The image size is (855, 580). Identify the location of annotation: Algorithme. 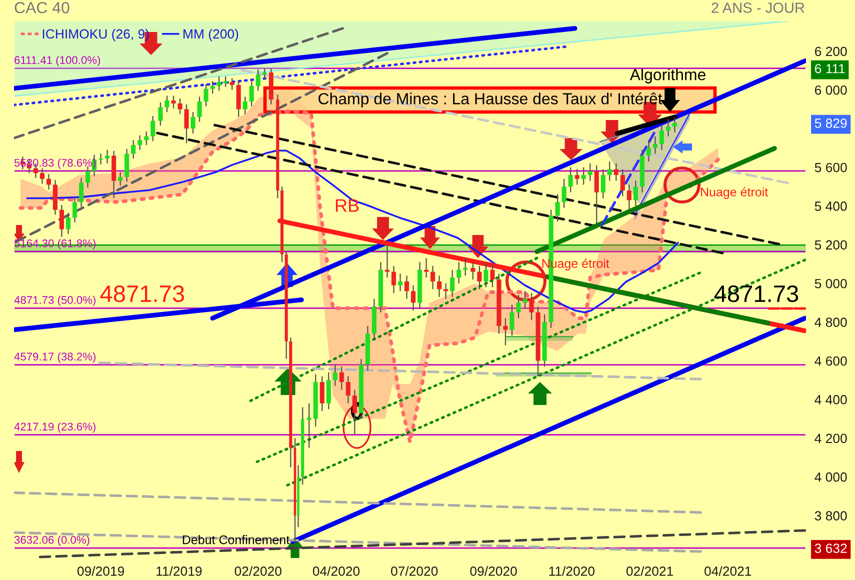
(668, 76).